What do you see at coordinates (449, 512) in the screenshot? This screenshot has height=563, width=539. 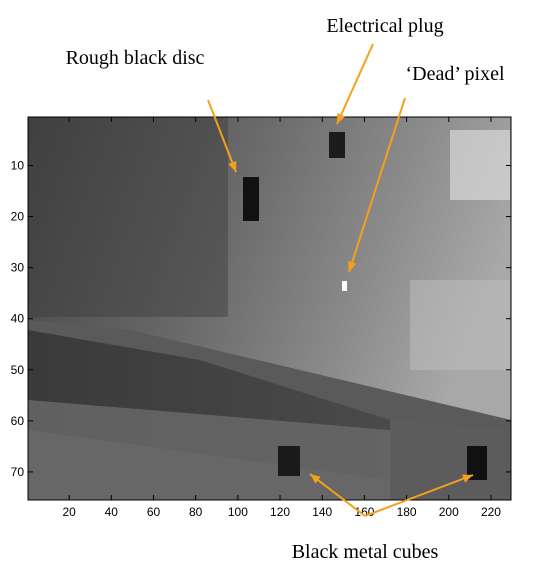 I see `x-tick-label: 200` at bounding box center [449, 512].